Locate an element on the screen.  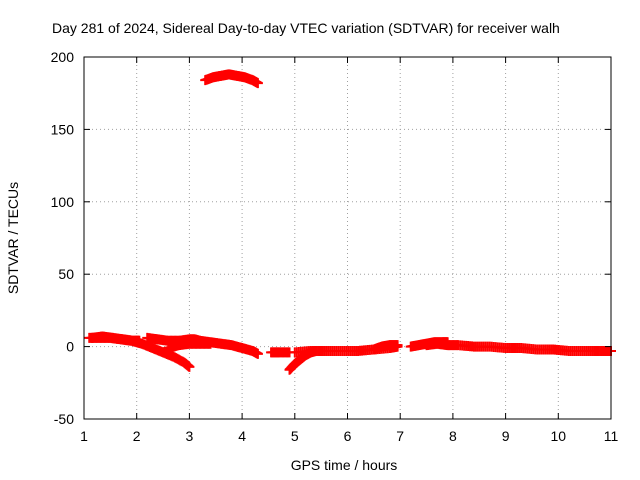
x-tick-label: 1 is located at coordinates (84, 436).